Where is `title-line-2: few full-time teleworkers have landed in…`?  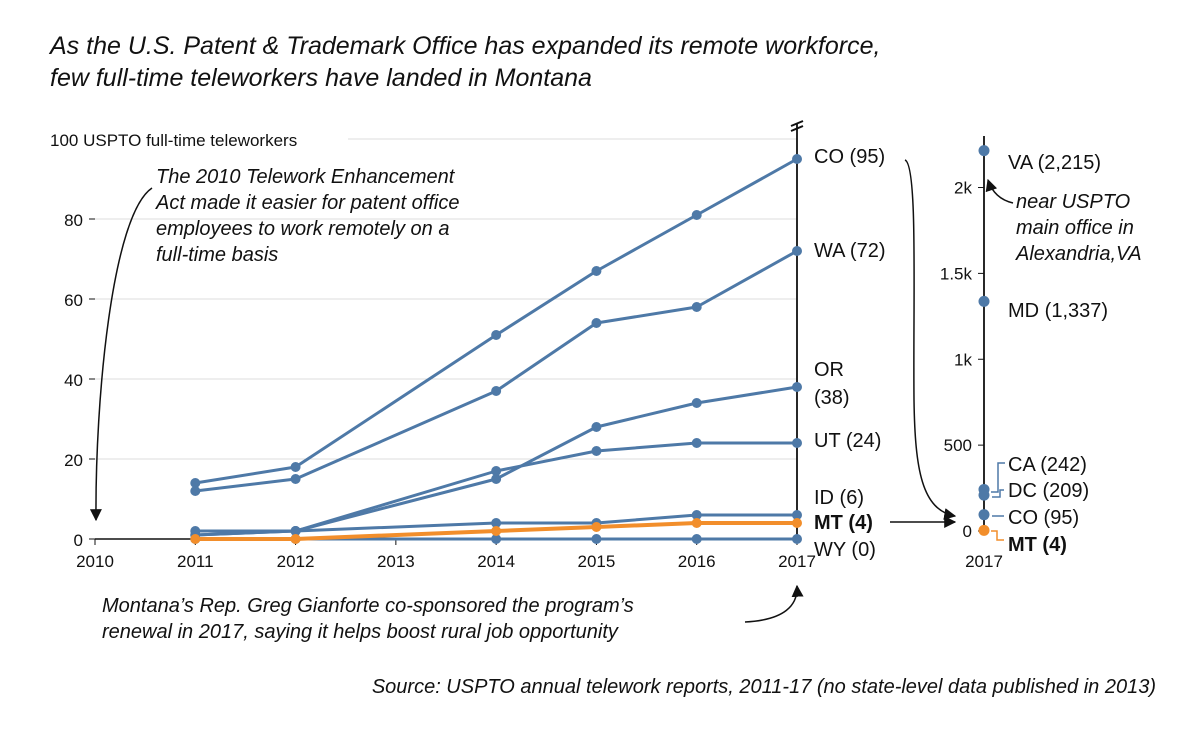
title-line-2: few full-time teleworkers have landed in… is located at coordinates (321, 78).